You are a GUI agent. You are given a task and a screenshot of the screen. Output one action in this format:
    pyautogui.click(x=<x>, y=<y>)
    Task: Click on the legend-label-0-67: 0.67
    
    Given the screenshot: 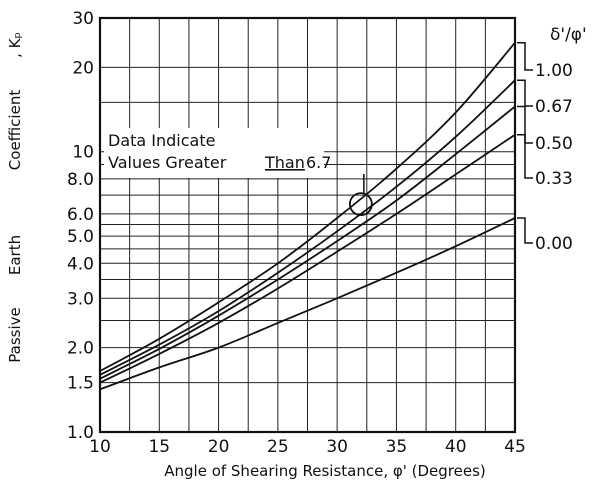 What is the action you would take?
    pyautogui.click(x=554, y=107)
    